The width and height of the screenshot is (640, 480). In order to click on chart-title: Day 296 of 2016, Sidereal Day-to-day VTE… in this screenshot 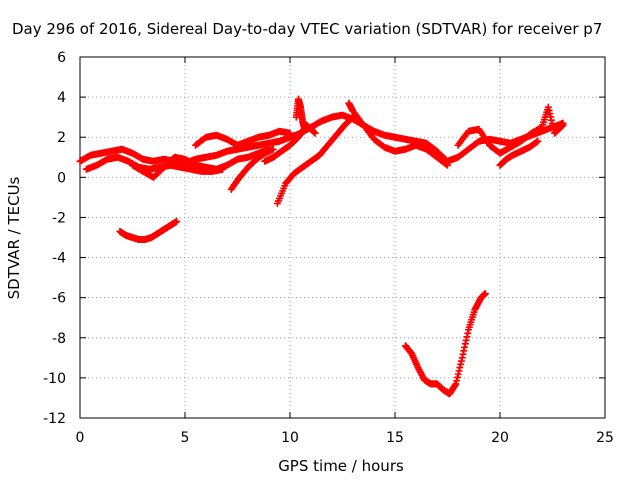, I will do `click(307, 29)`.